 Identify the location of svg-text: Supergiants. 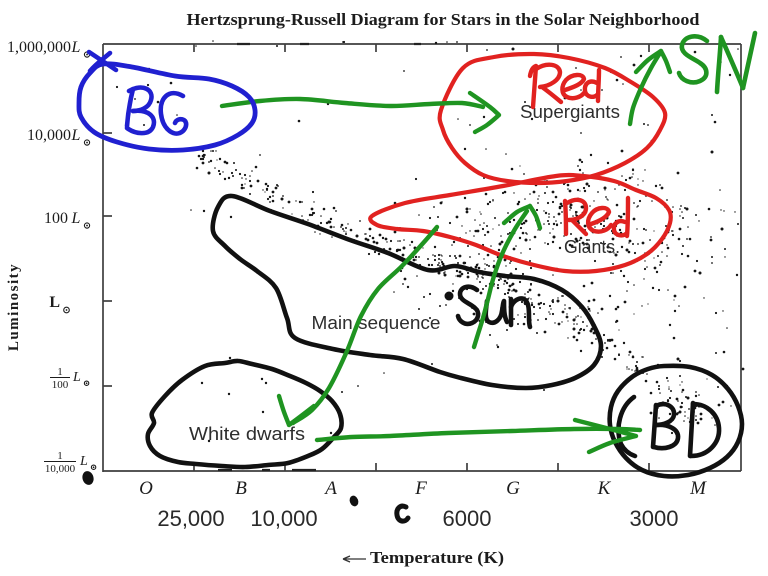
(570, 112).